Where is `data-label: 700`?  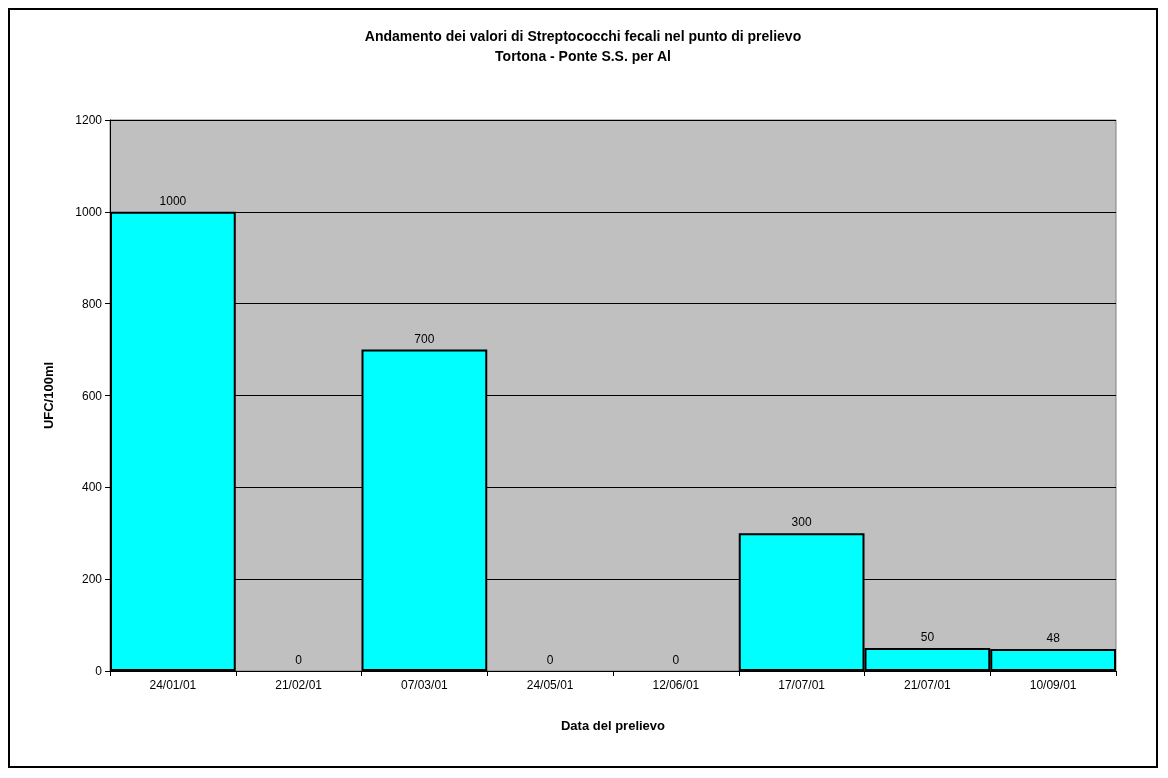 data-label: 700 is located at coordinates (424, 338).